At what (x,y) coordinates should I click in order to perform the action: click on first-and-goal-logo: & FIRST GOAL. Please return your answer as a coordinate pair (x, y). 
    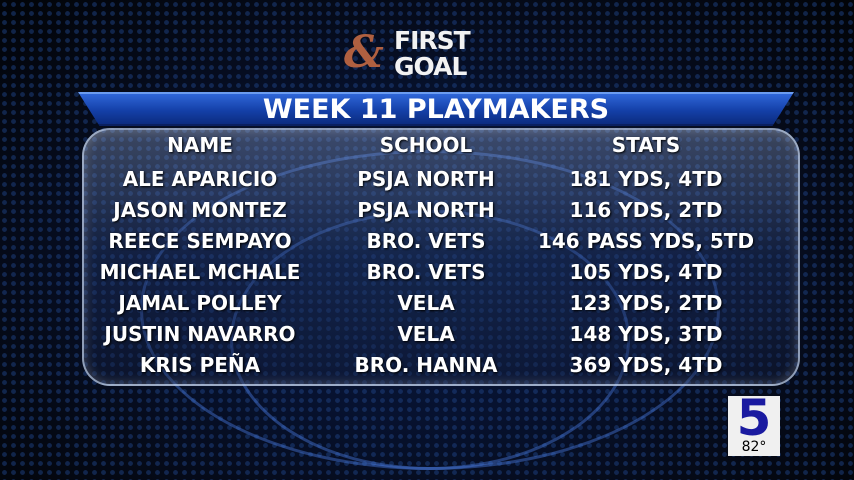
    Looking at the image, I should click on (429, 54).